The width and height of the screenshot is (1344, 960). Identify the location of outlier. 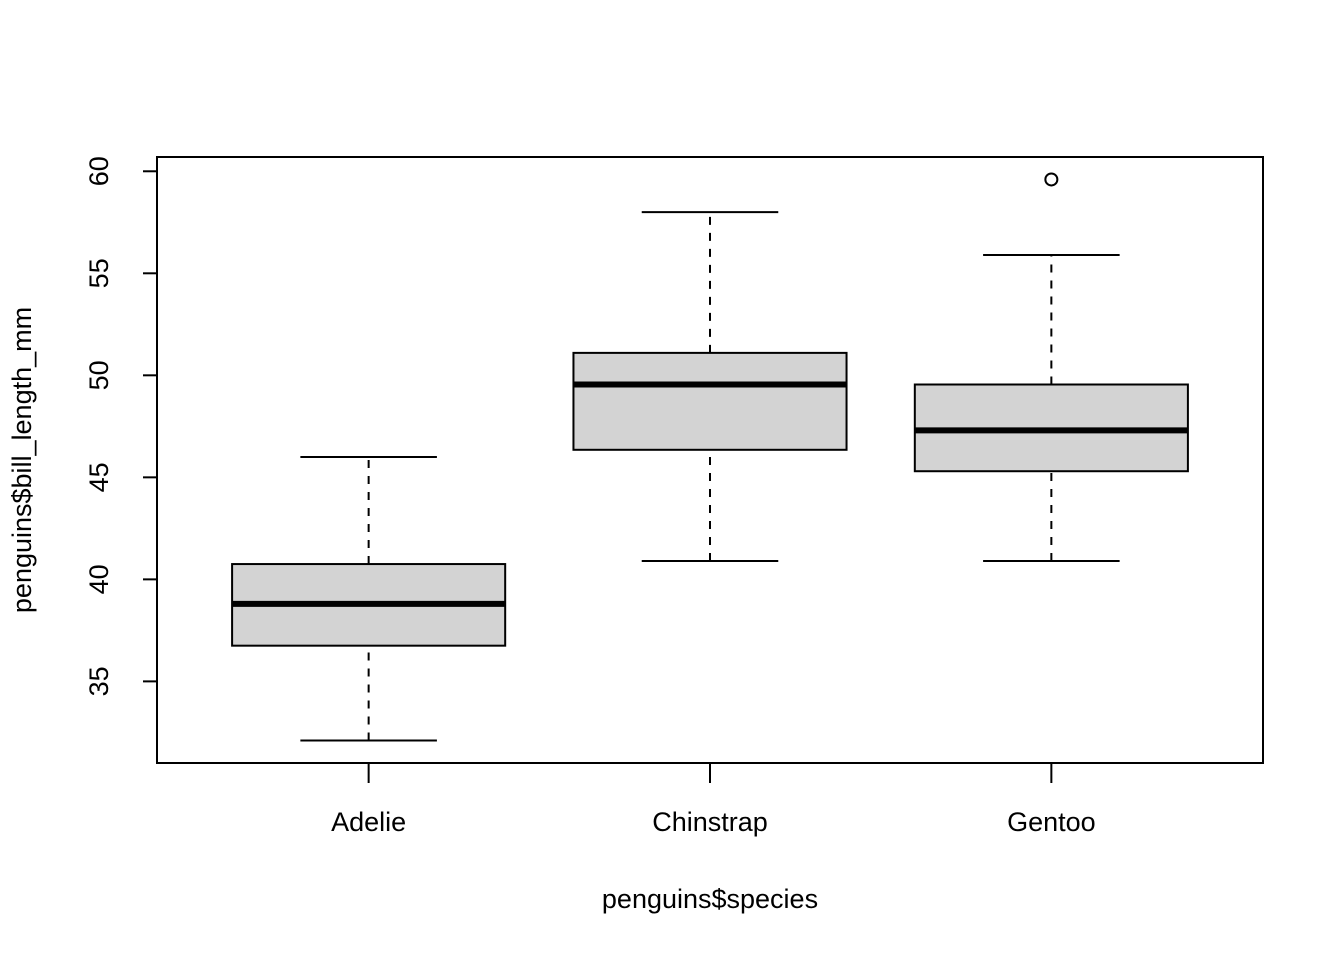
(1051, 179).